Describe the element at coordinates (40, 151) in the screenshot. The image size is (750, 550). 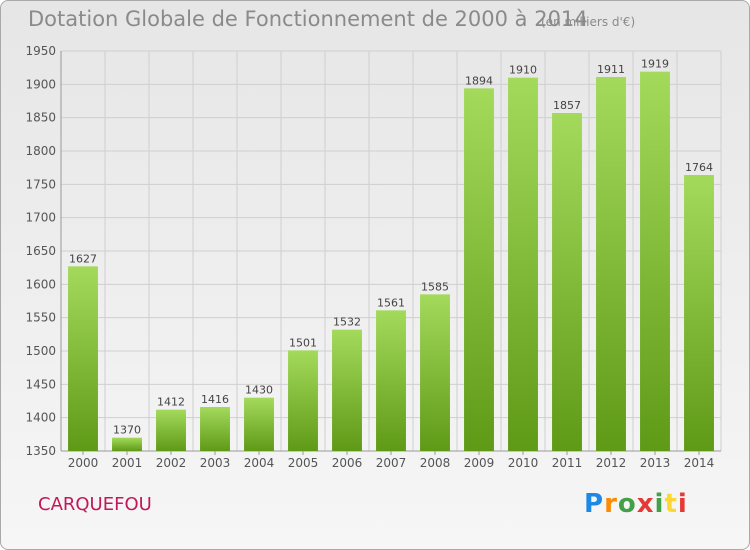
I see `y-tick-label: 1800` at that location.